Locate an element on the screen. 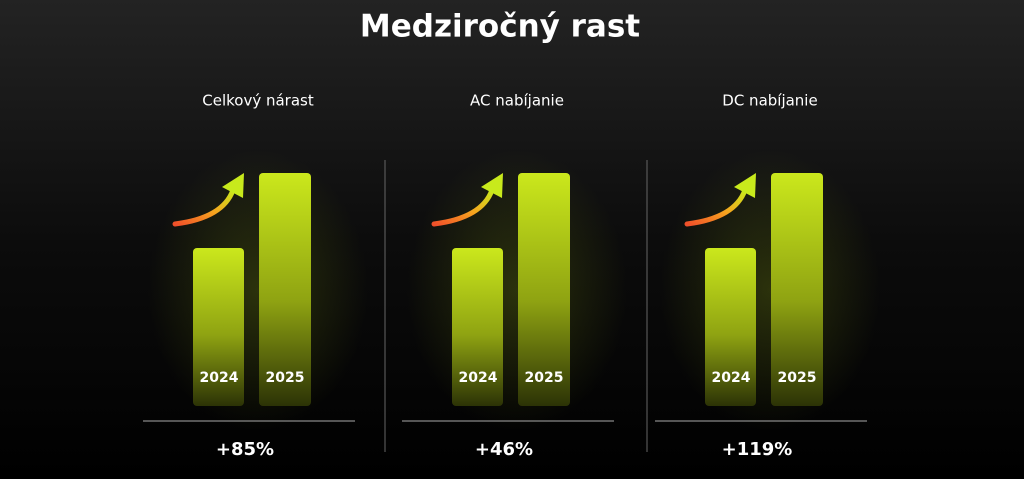 This screenshot has width=1024, height=479. change-value: +119% is located at coordinates (757, 449).